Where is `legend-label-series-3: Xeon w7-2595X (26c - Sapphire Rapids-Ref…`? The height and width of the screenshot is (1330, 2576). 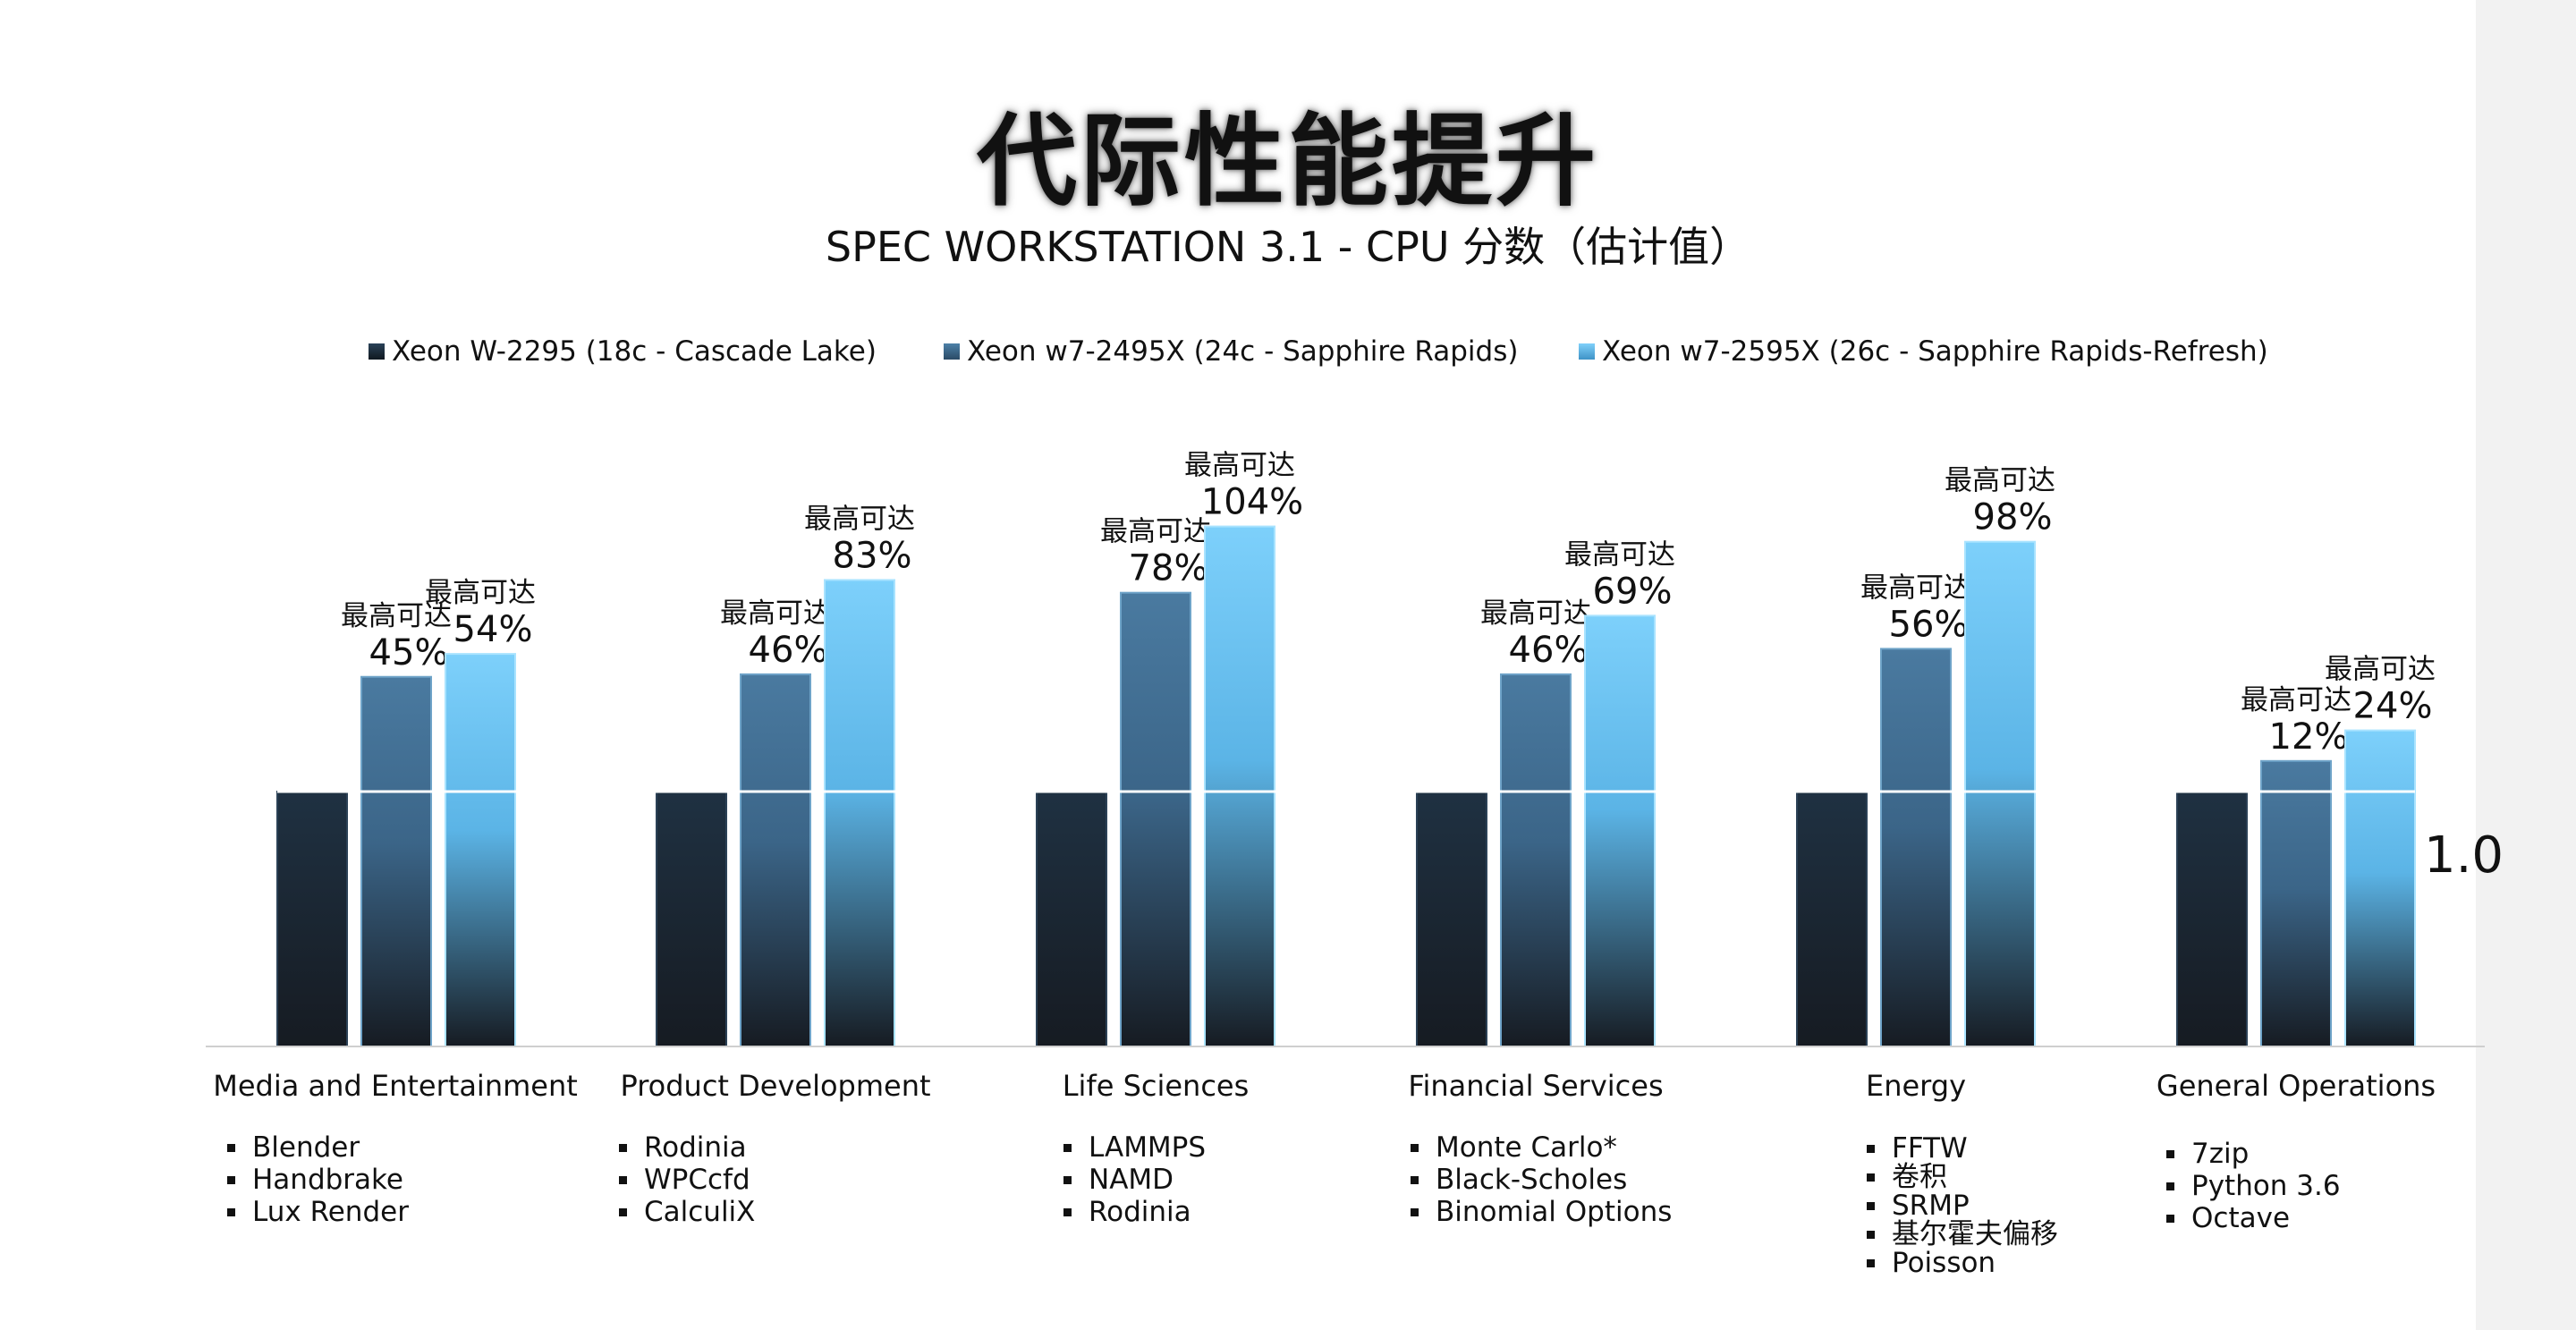
legend-label-series-3: Xeon w7-2595X (26c - Sapphire Rapids-Ref… is located at coordinates (1935, 351).